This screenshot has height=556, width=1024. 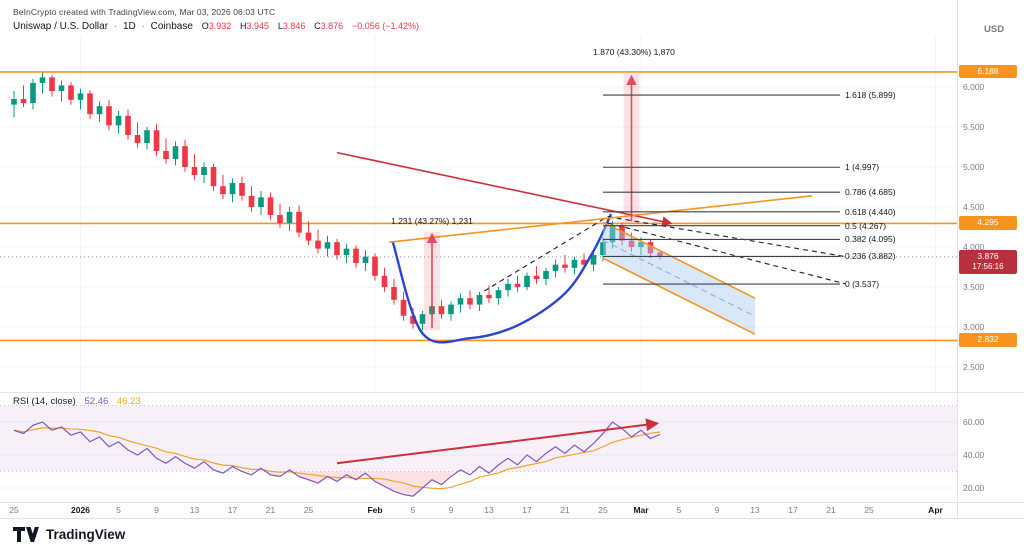 What do you see at coordinates (974, 367) in the screenshot?
I see `price-tick: 2.500` at bounding box center [974, 367].